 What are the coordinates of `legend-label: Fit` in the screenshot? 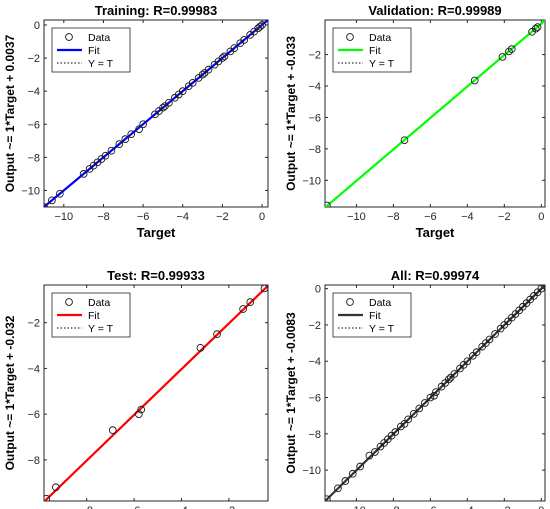 It's located at (94, 316).